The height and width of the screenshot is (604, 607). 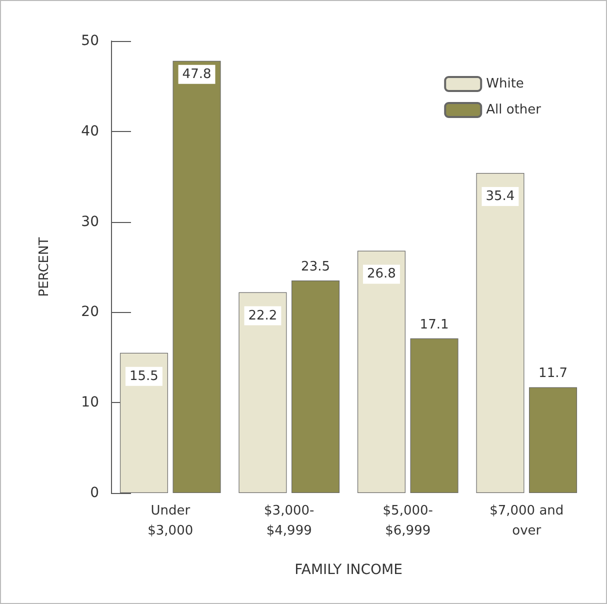 What do you see at coordinates (263, 316) in the screenshot?
I see `data-label: 22.2` at bounding box center [263, 316].